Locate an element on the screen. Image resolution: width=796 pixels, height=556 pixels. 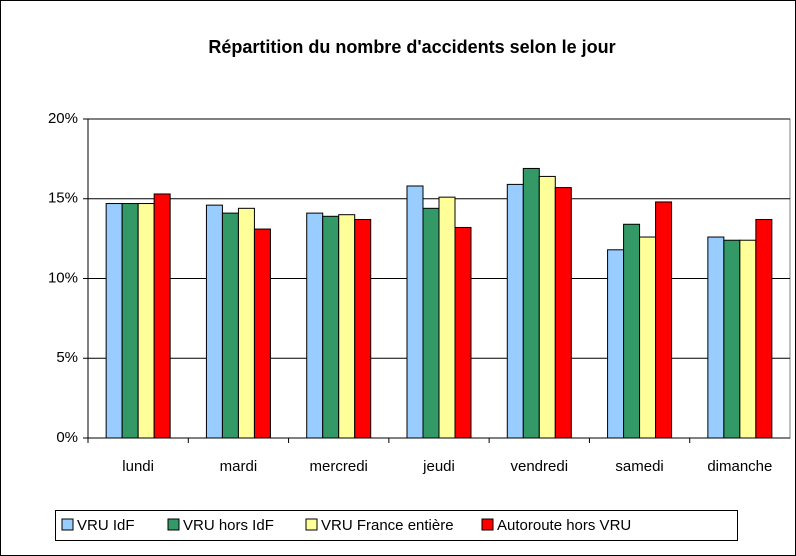
x-tick-label: mardi is located at coordinates (239, 466).